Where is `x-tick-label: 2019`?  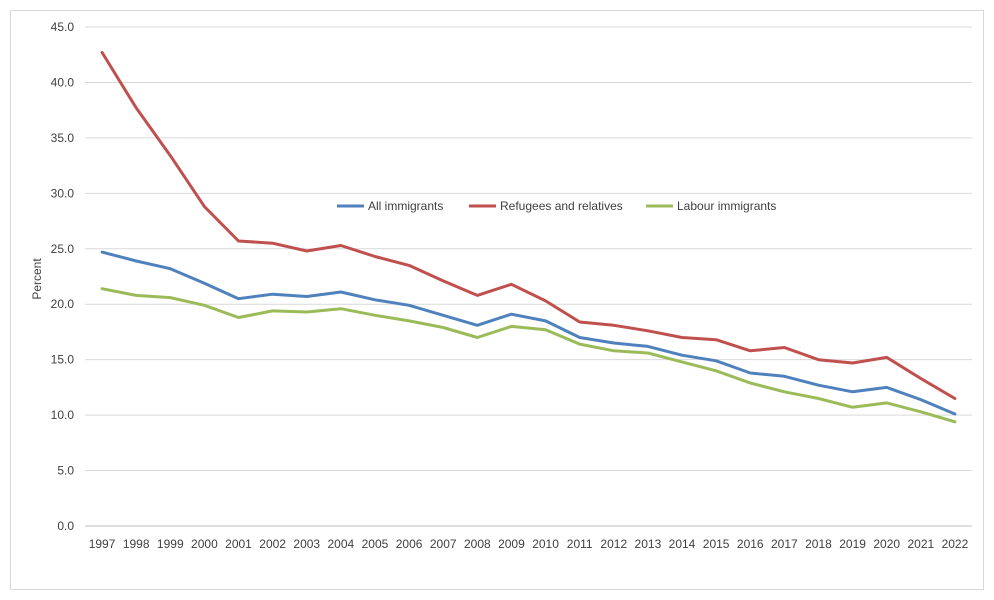
x-tick-label: 2019 is located at coordinates (852, 544).